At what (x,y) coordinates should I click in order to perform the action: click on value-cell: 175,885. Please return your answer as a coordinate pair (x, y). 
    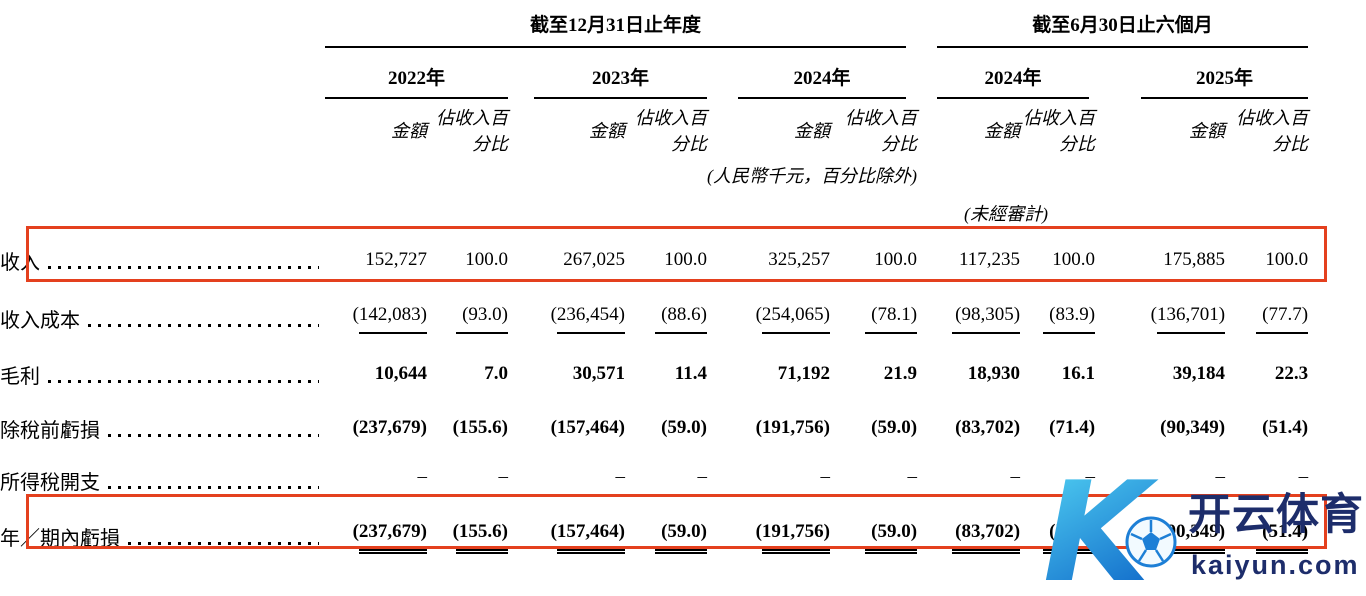
    Looking at the image, I should click on (1160, 260).